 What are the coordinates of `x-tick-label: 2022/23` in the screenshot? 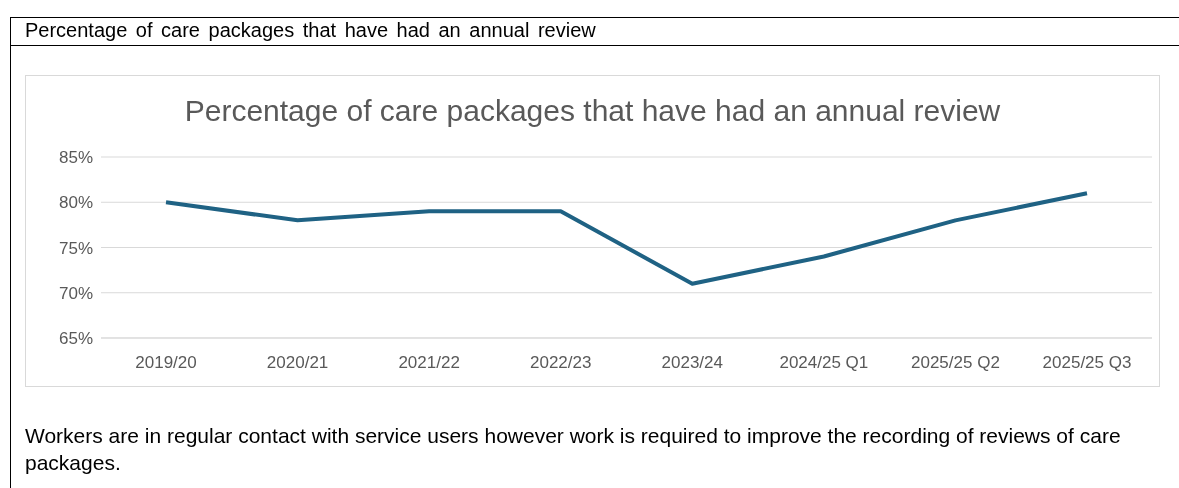 It's located at (560, 363).